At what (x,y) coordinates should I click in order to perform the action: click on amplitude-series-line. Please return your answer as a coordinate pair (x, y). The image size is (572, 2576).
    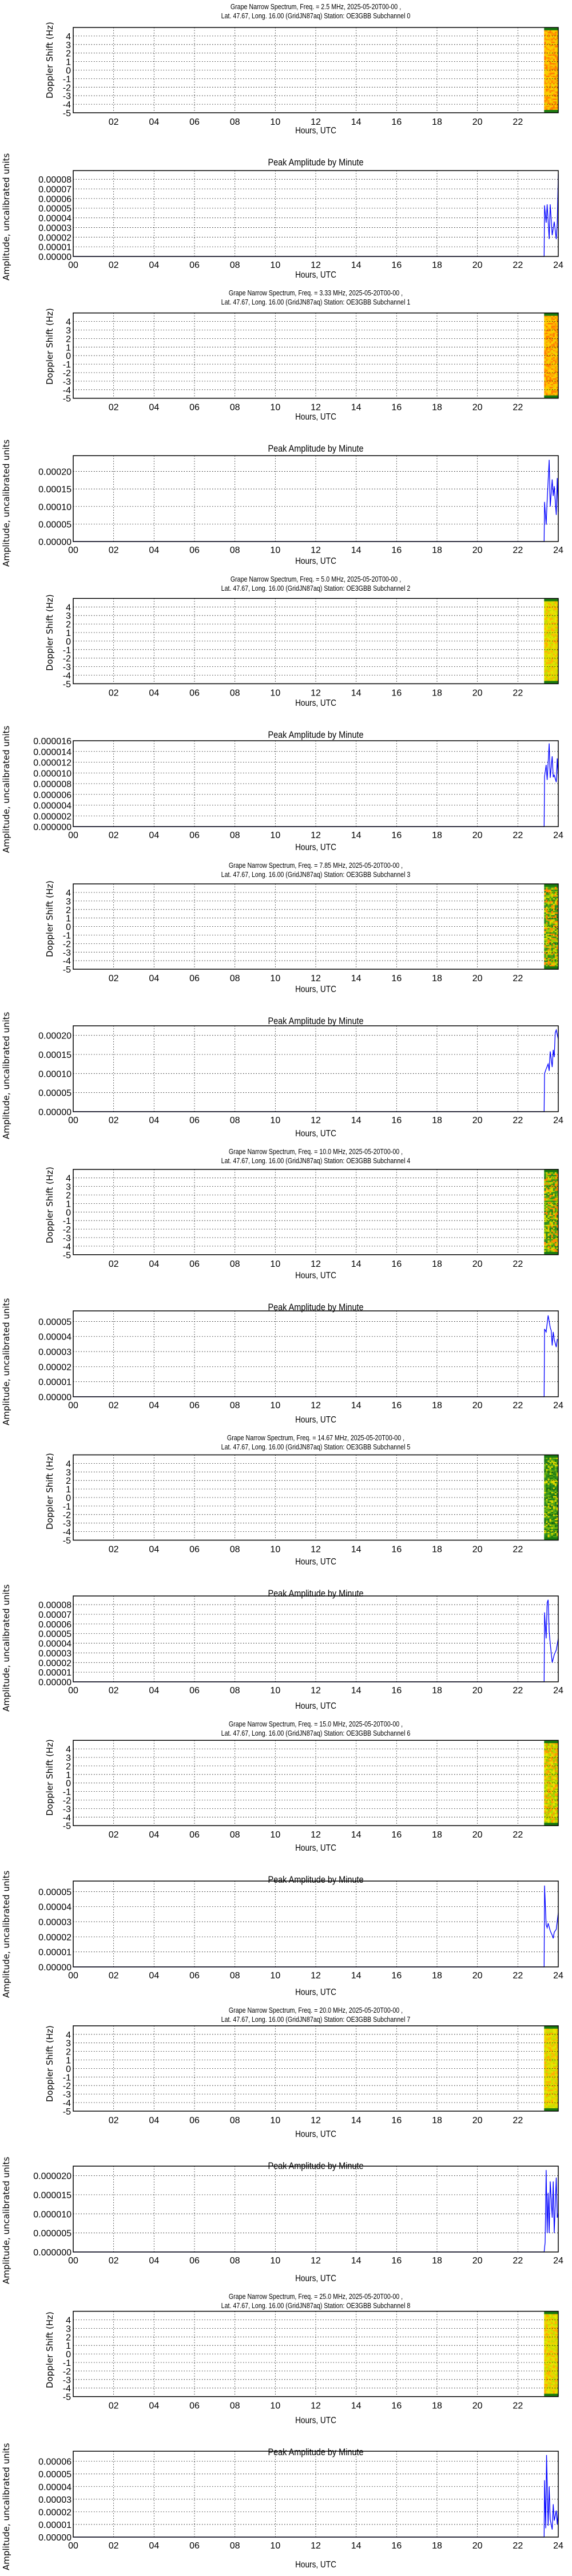
    Looking at the image, I should click on (316, 501).